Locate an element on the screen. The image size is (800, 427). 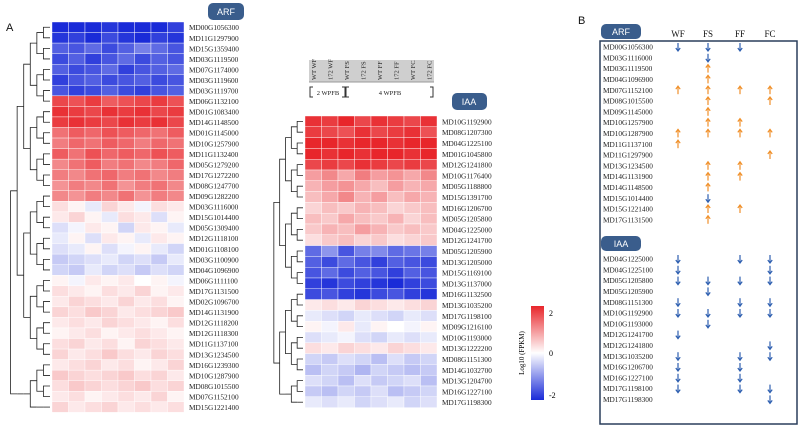
panel-b-gene-label: MD14G1148500 is located at coordinates (628, 187).